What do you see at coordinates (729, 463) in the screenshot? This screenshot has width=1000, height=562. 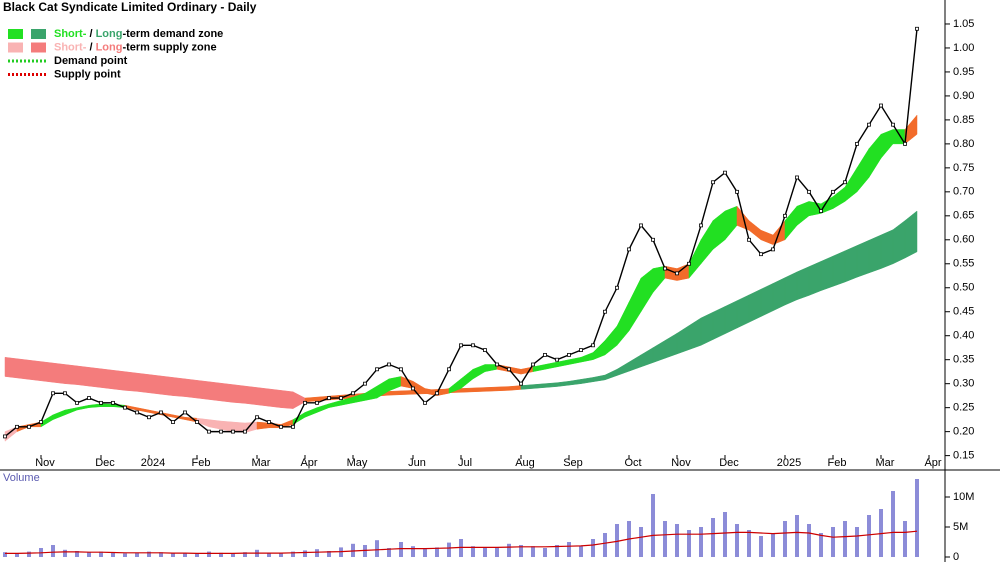 I see `x-tick-label: Dec` at bounding box center [729, 463].